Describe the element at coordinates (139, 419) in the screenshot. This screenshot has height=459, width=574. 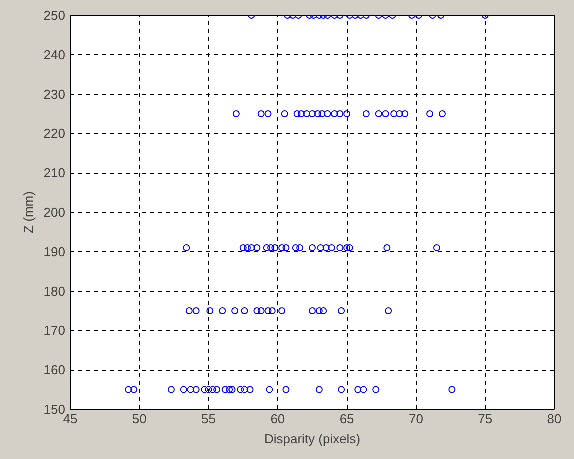
I see `x-tick-label: 50` at that location.